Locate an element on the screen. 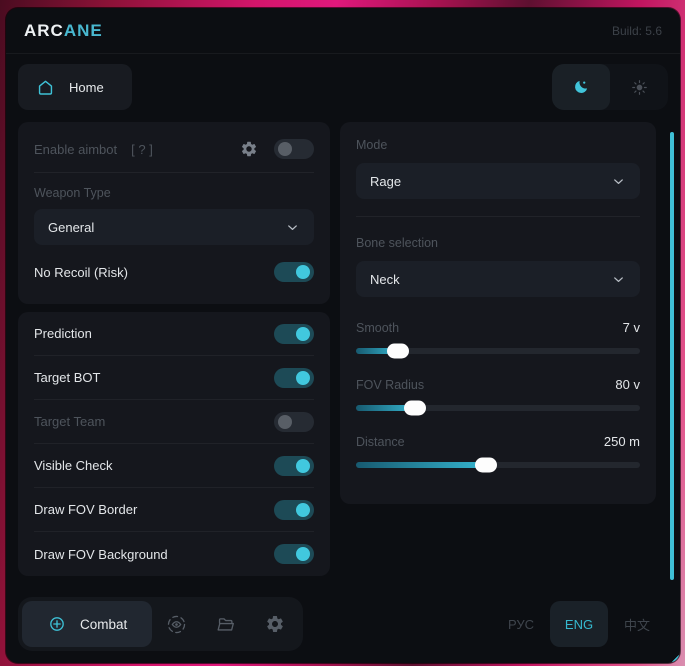  footer-bar: Combat РУС is located at coordinates (343, 626).